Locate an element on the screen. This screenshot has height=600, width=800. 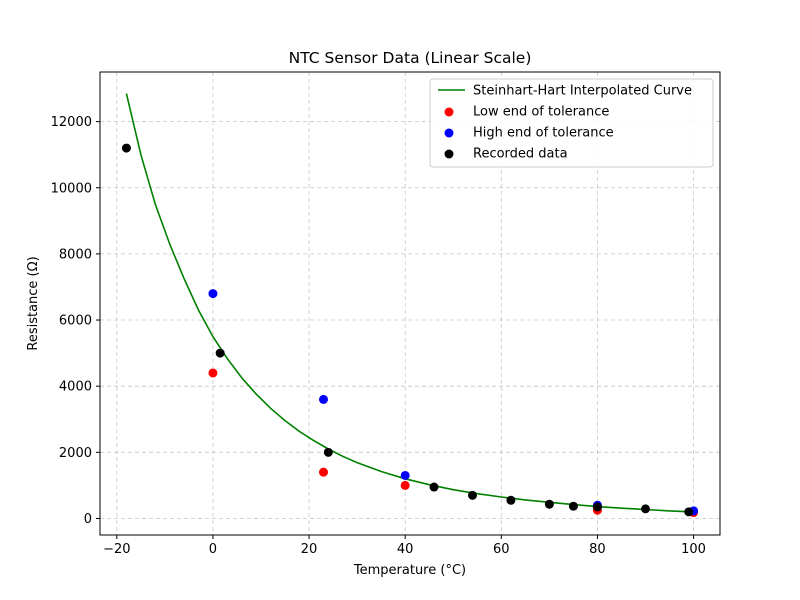
legend-label: High end of tolerance is located at coordinates (543, 133).